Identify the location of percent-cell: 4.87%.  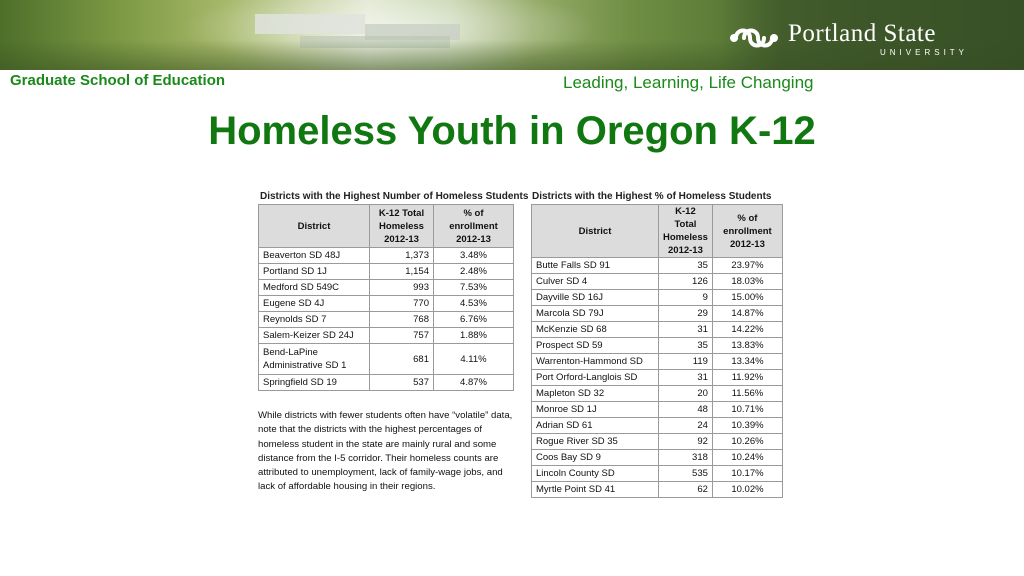
(473, 382).